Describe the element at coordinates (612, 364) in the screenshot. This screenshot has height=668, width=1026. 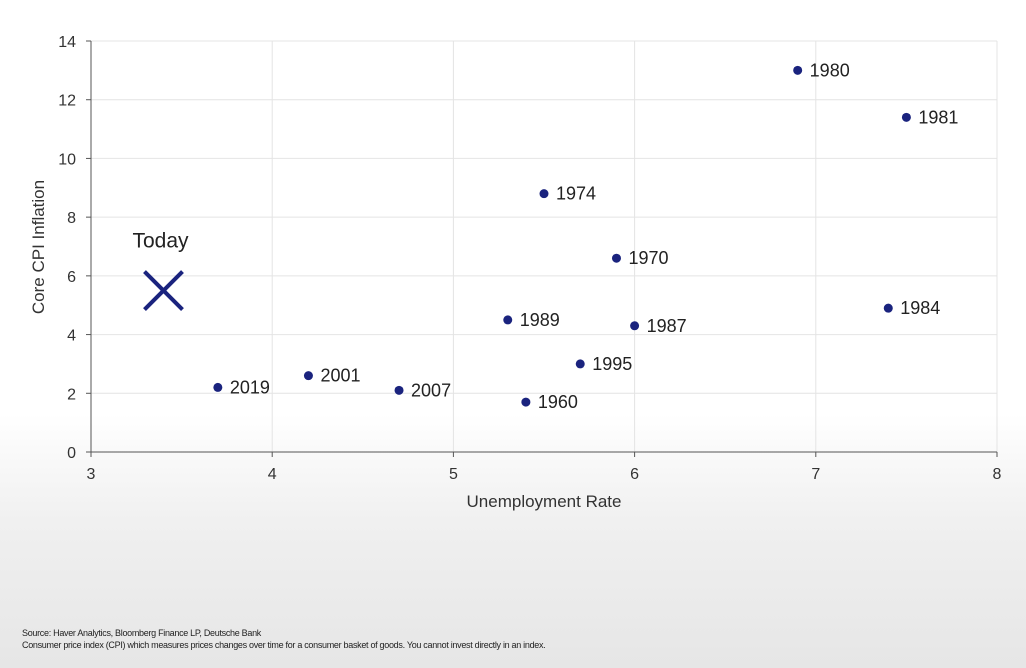
I see `point-label: 1995` at that location.